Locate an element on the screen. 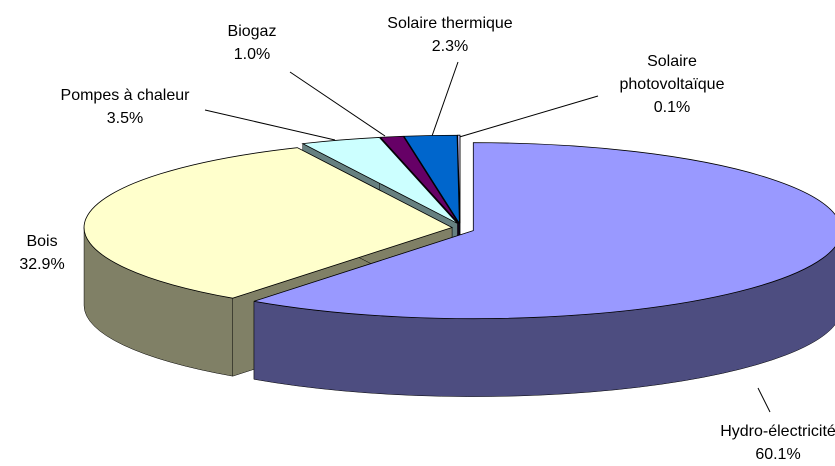  category-label: Solaire thermique is located at coordinates (450, 23).